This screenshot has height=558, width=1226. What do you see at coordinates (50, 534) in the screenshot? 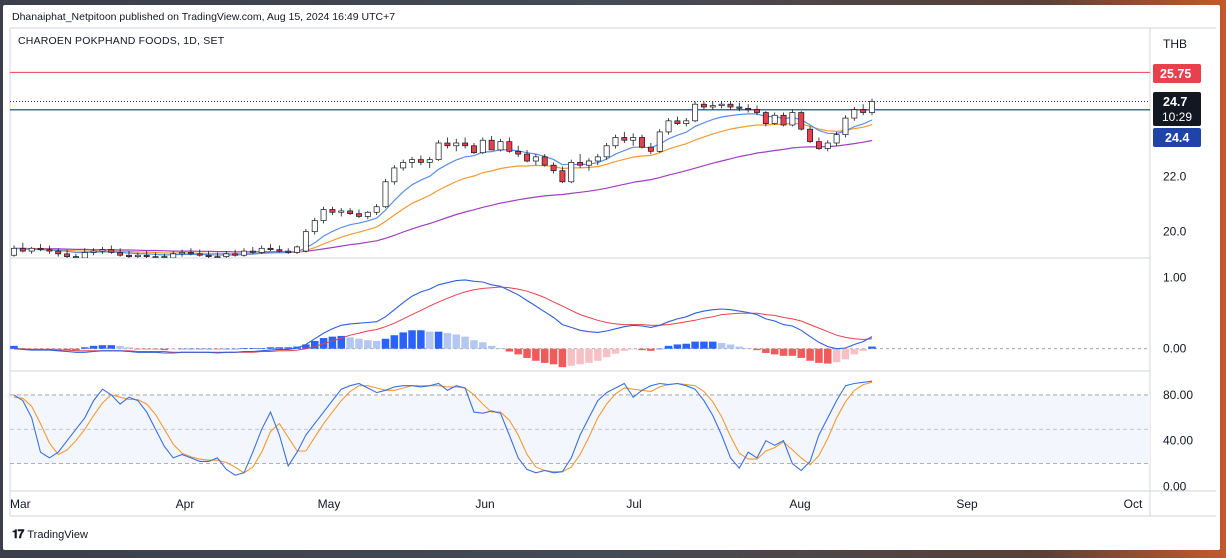
I see `tradingview-logo: 𝟏𝟕 TradingView` at bounding box center [50, 534].